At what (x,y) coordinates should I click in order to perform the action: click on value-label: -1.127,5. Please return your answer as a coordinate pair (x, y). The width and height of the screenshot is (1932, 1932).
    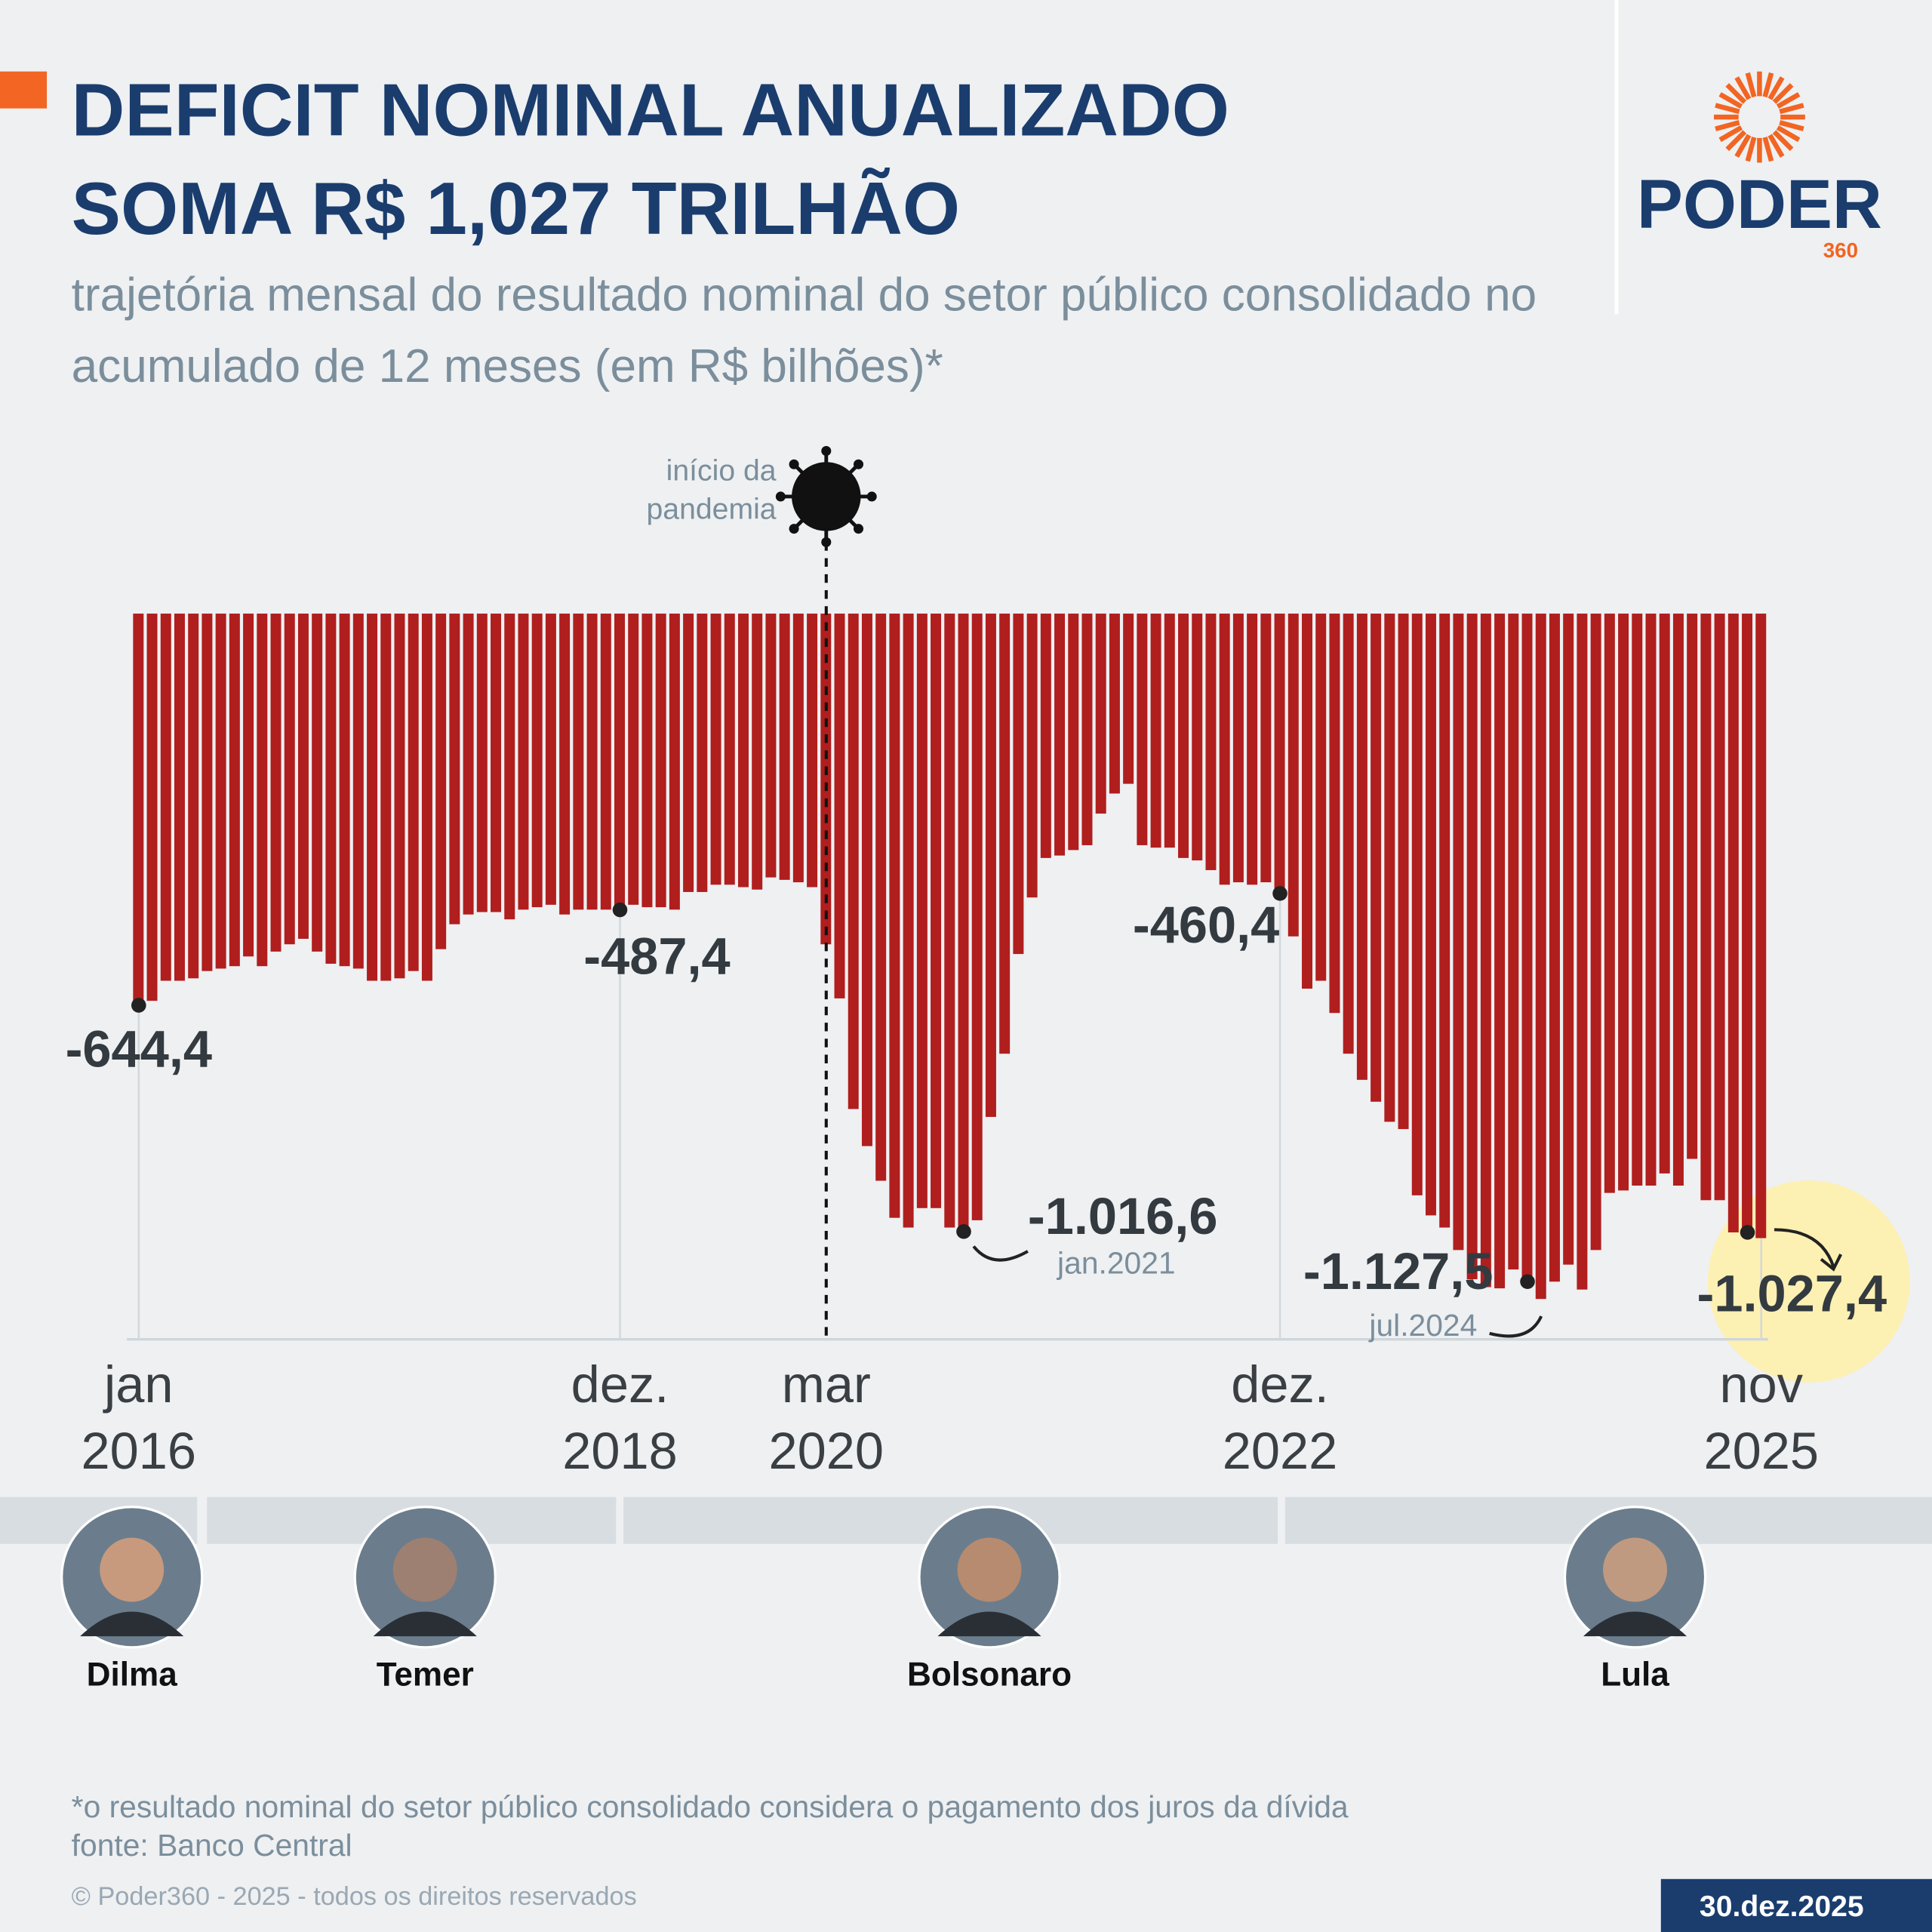
    Looking at the image, I should click on (1398, 1271).